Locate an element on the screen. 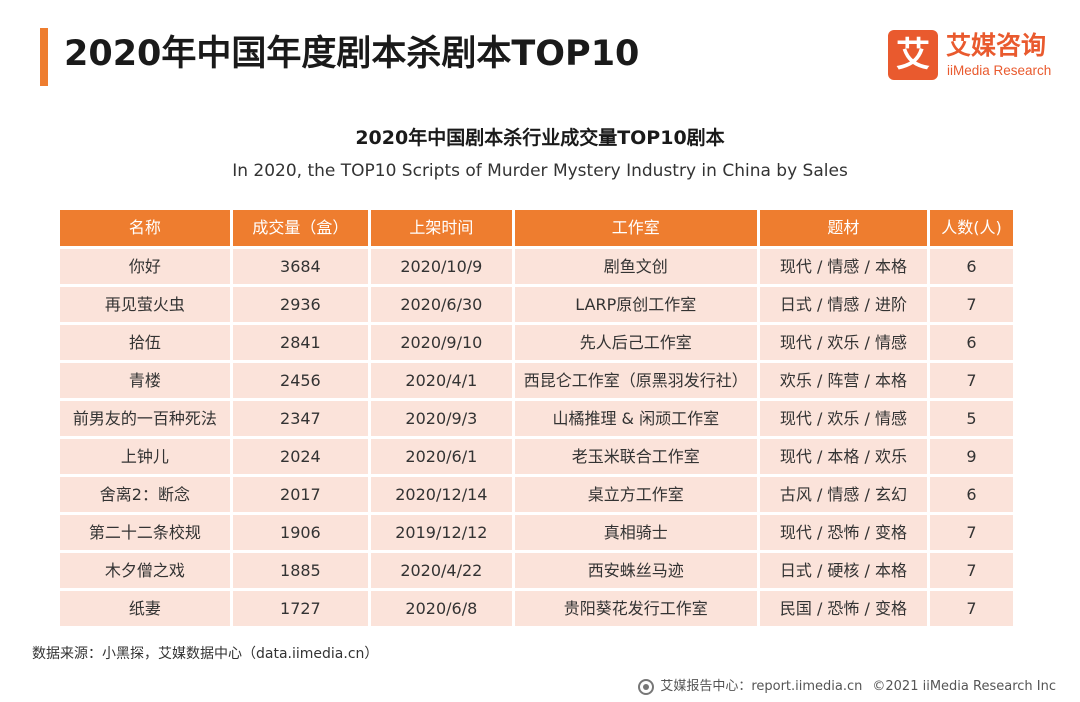 The height and width of the screenshot is (702, 1080). cell-sales: 1727 is located at coordinates (300, 608).